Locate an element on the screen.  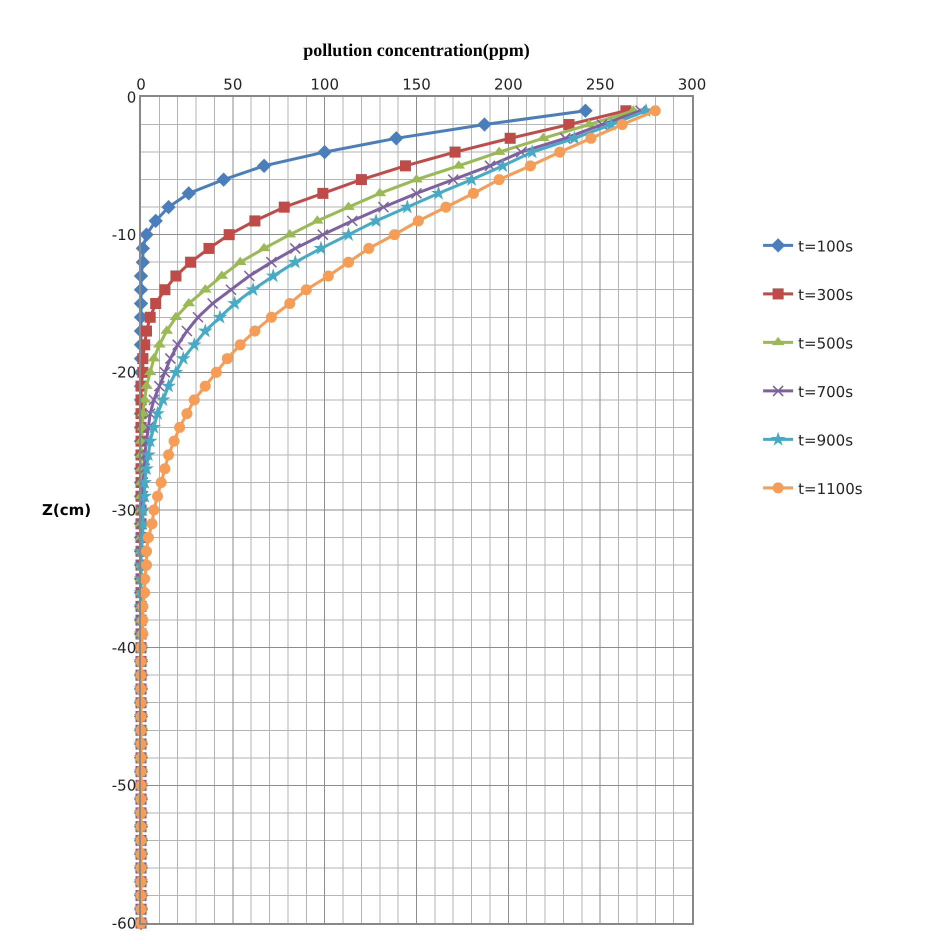
x-tick-label: 250 is located at coordinates (600, 84).